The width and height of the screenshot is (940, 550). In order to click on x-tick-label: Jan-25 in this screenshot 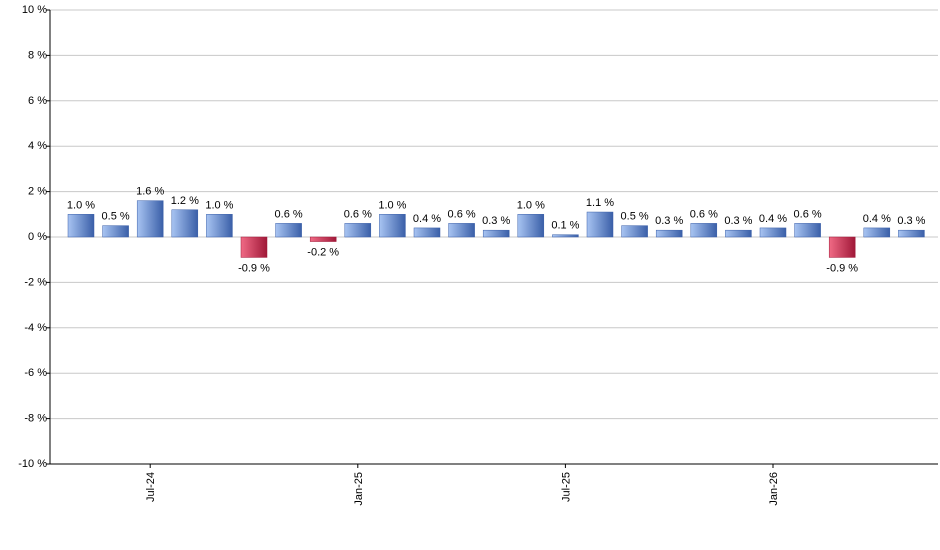, I will do `click(359, 489)`.